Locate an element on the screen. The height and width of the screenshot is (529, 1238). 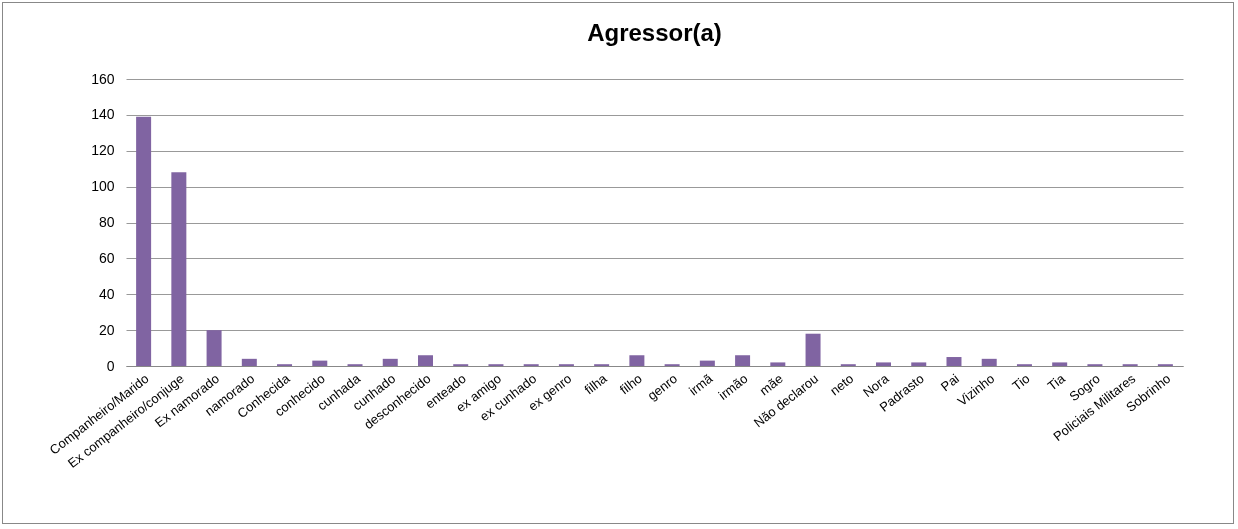
y-tick-label: 120 is located at coordinates (103, 150).